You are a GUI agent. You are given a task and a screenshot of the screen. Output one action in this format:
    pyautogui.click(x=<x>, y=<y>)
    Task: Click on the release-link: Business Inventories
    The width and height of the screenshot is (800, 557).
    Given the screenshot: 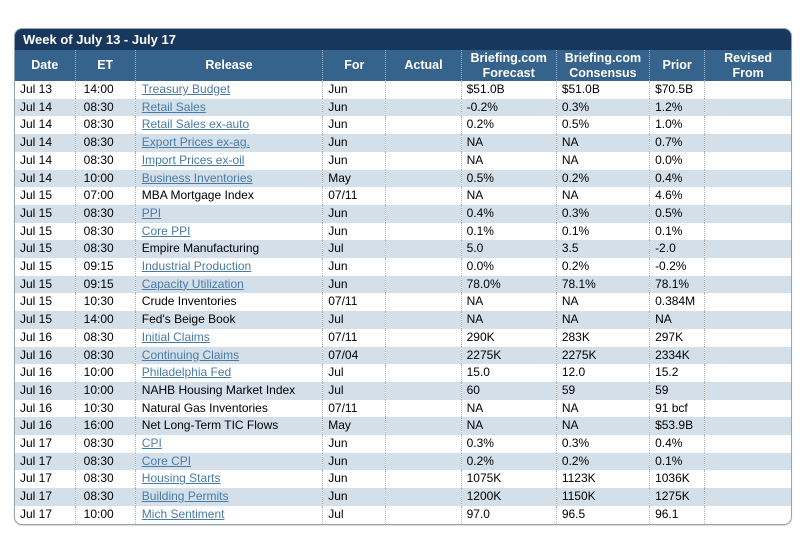 What is the action you would take?
    pyautogui.click(x=197, y=177)
    